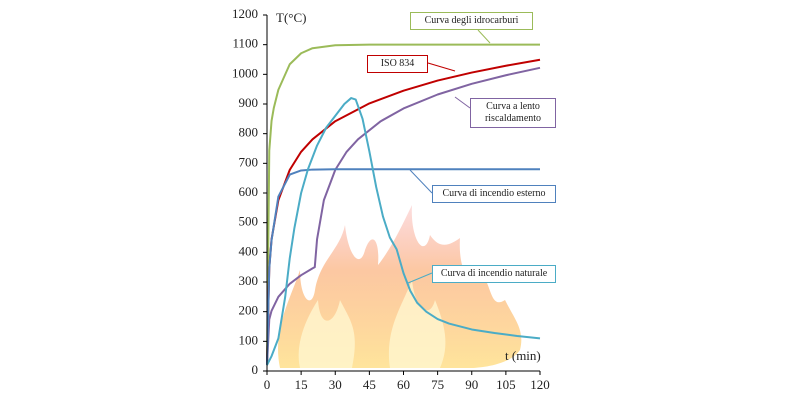 Image resolution: width=801 pixels, height=400 pixels. I want to click on x-tick-label: 75, so click(437, 384).